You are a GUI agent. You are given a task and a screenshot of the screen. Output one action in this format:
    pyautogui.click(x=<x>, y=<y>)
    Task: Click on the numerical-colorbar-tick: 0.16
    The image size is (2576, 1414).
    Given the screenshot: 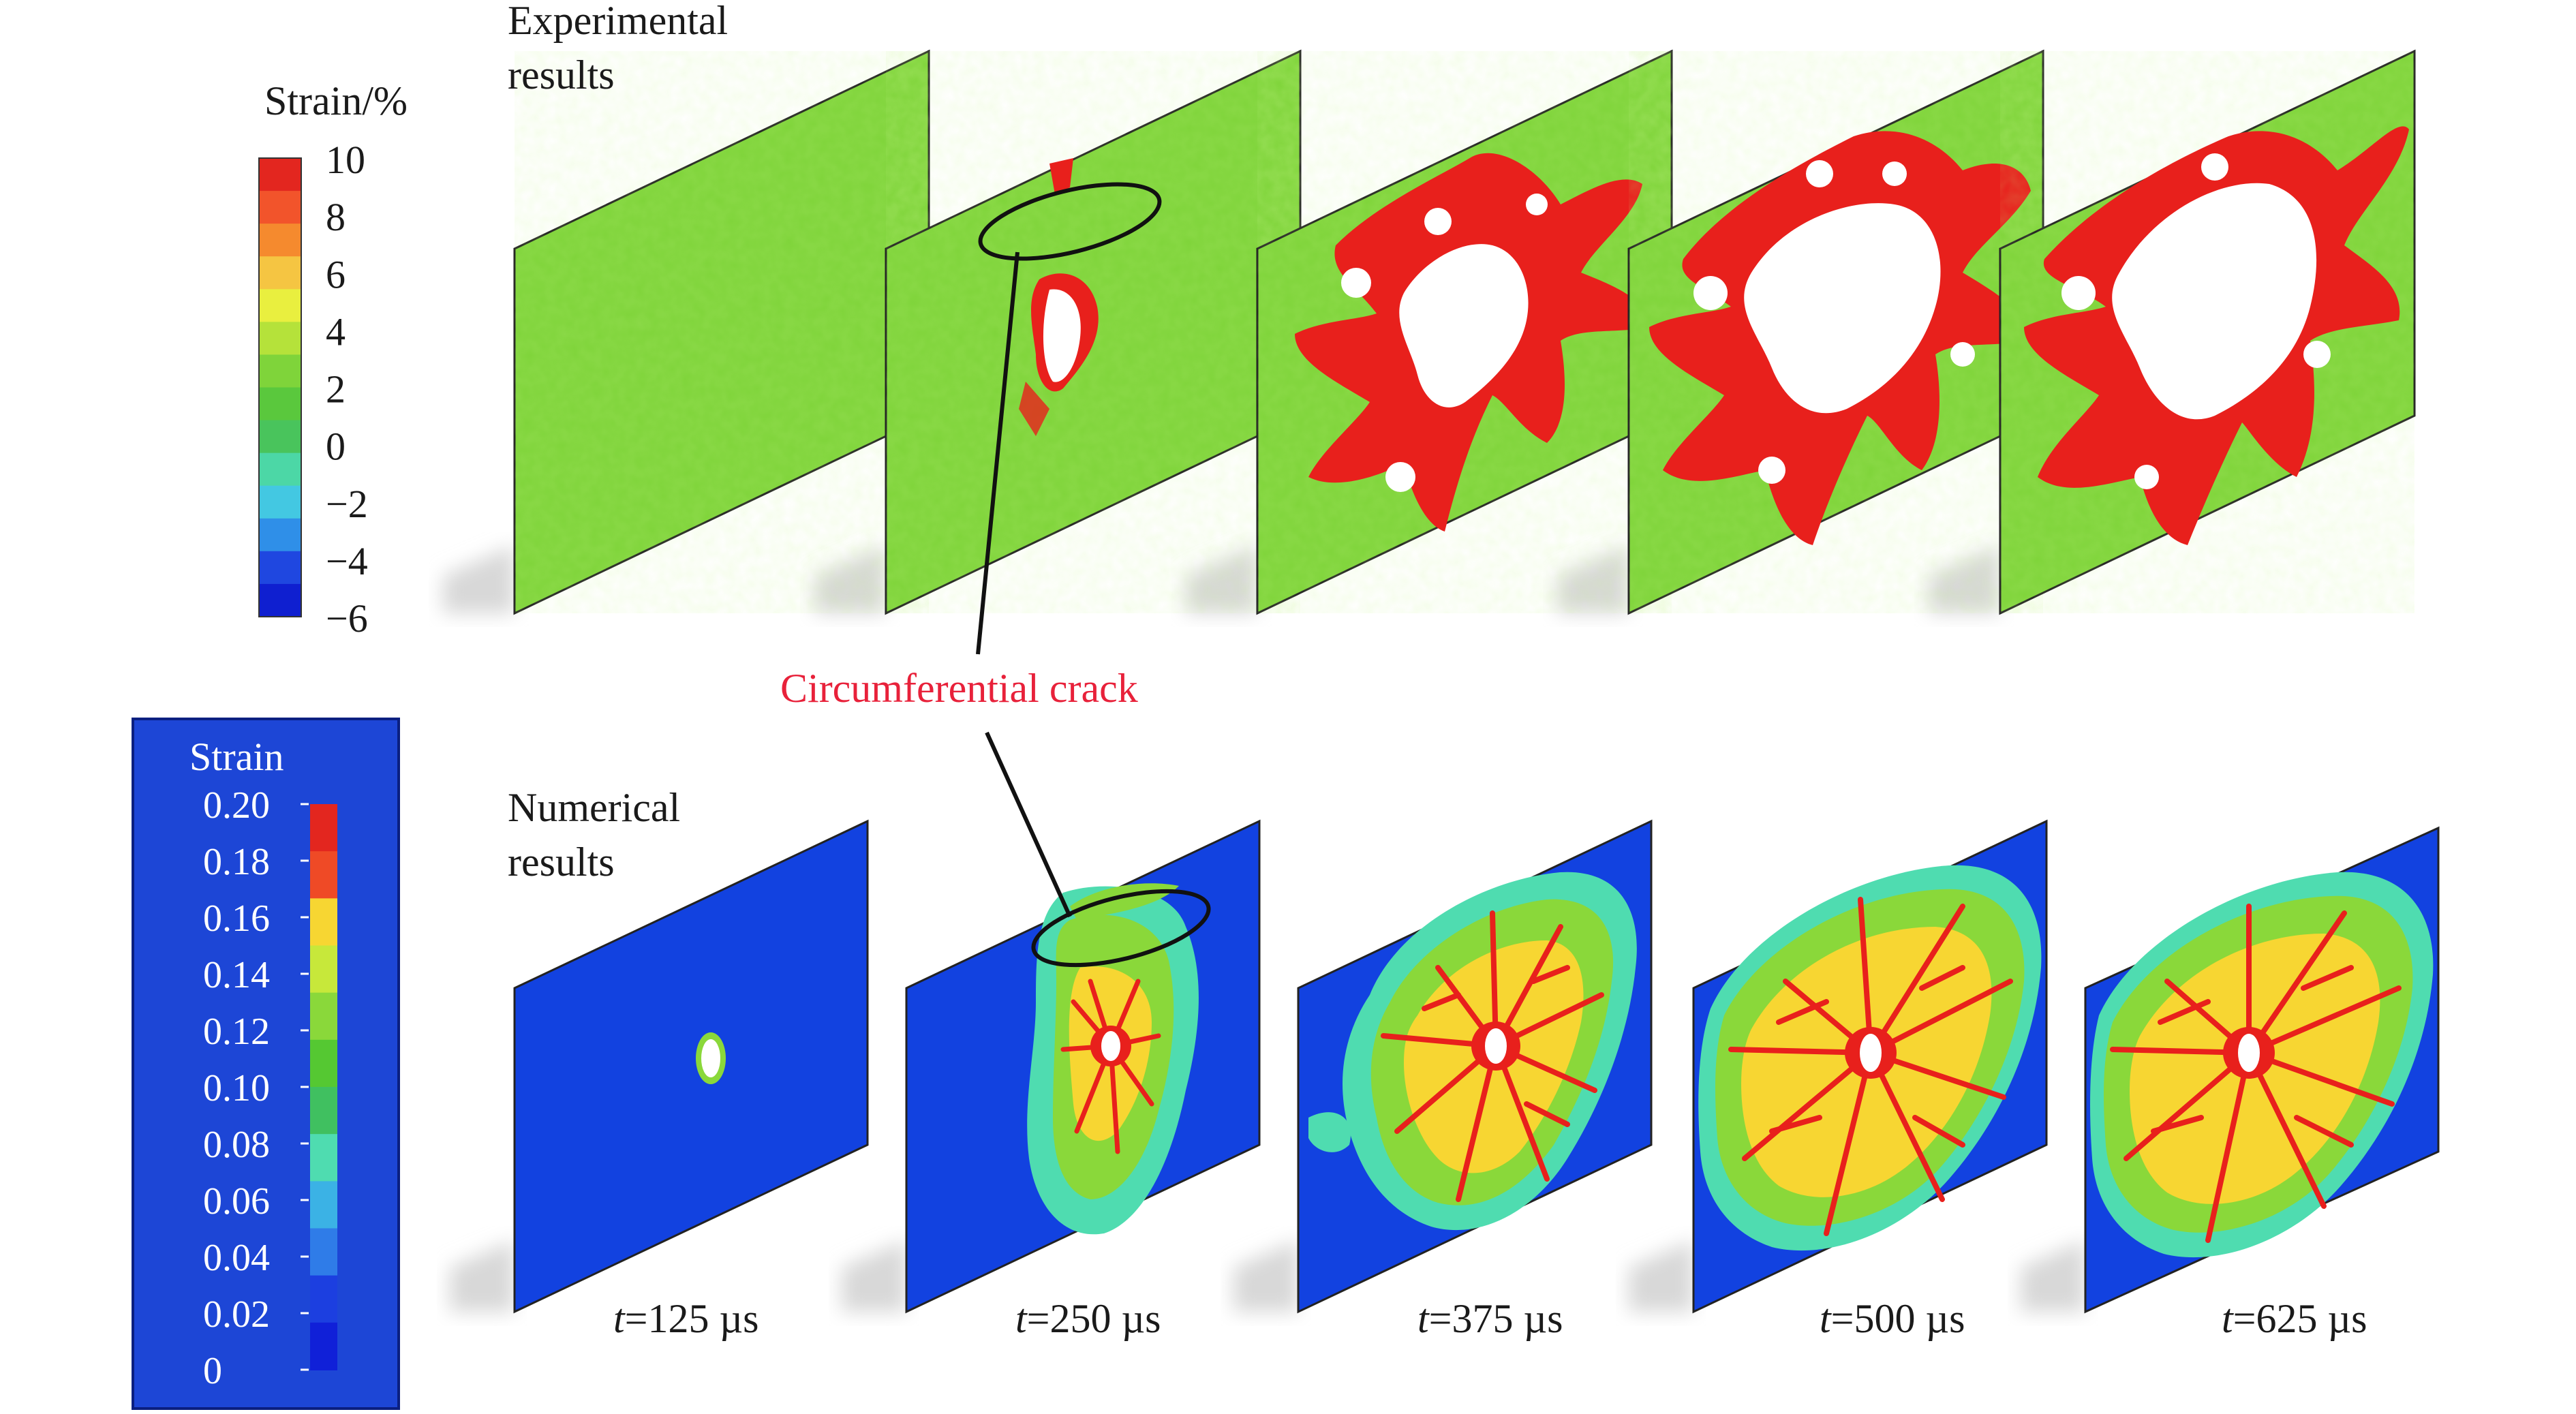 What is the action you would take?
    pyautogui.click(x=236, y=919)
    